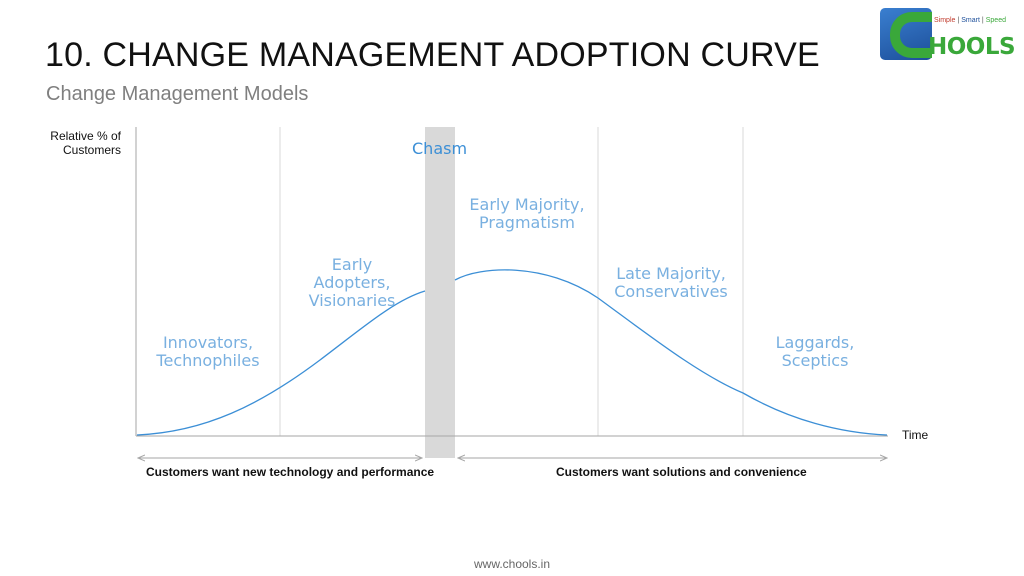 Image resolution: width=1024 pixels, height=576 pixels. What do you see at coordinates (281, 363) in the screenshot?
I see `adoption-curve-left` at bounding box center [281, 363].